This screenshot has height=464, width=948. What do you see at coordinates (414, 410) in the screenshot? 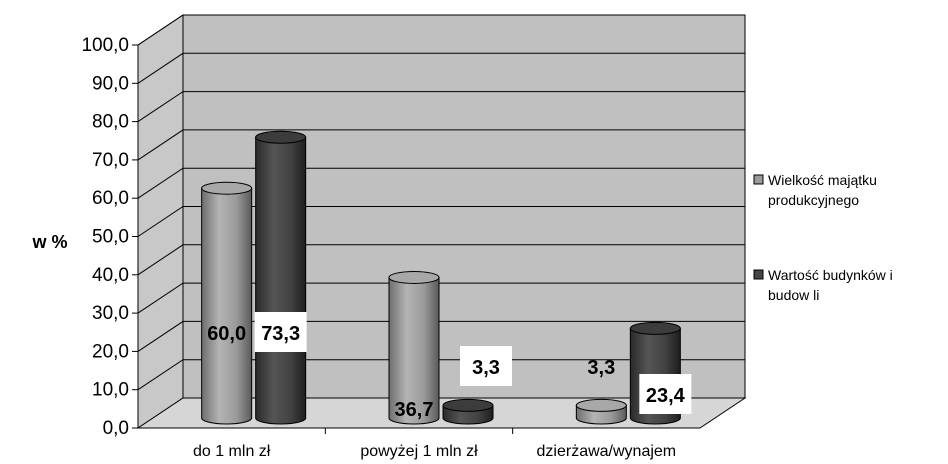
I see `data-label: 36,7` at bounding box center [414, 410].